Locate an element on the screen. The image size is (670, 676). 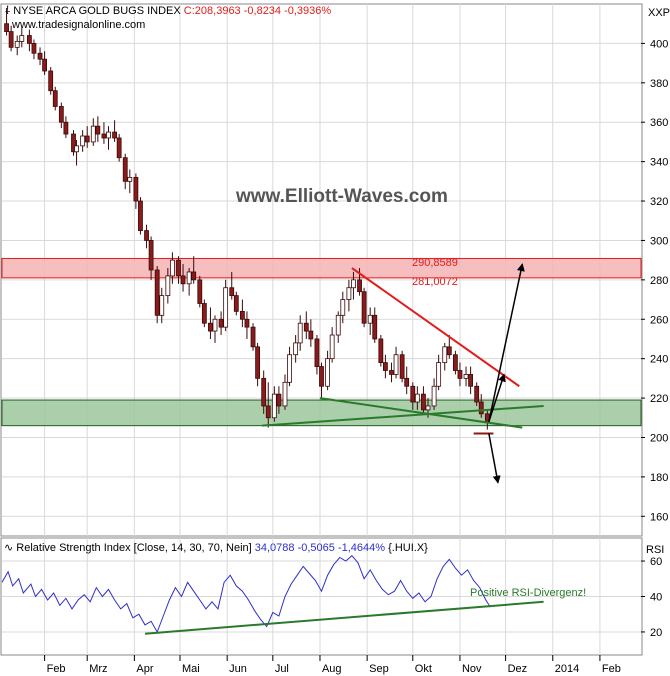
price-tick-label: 160 is located at coordinates (659, 517).